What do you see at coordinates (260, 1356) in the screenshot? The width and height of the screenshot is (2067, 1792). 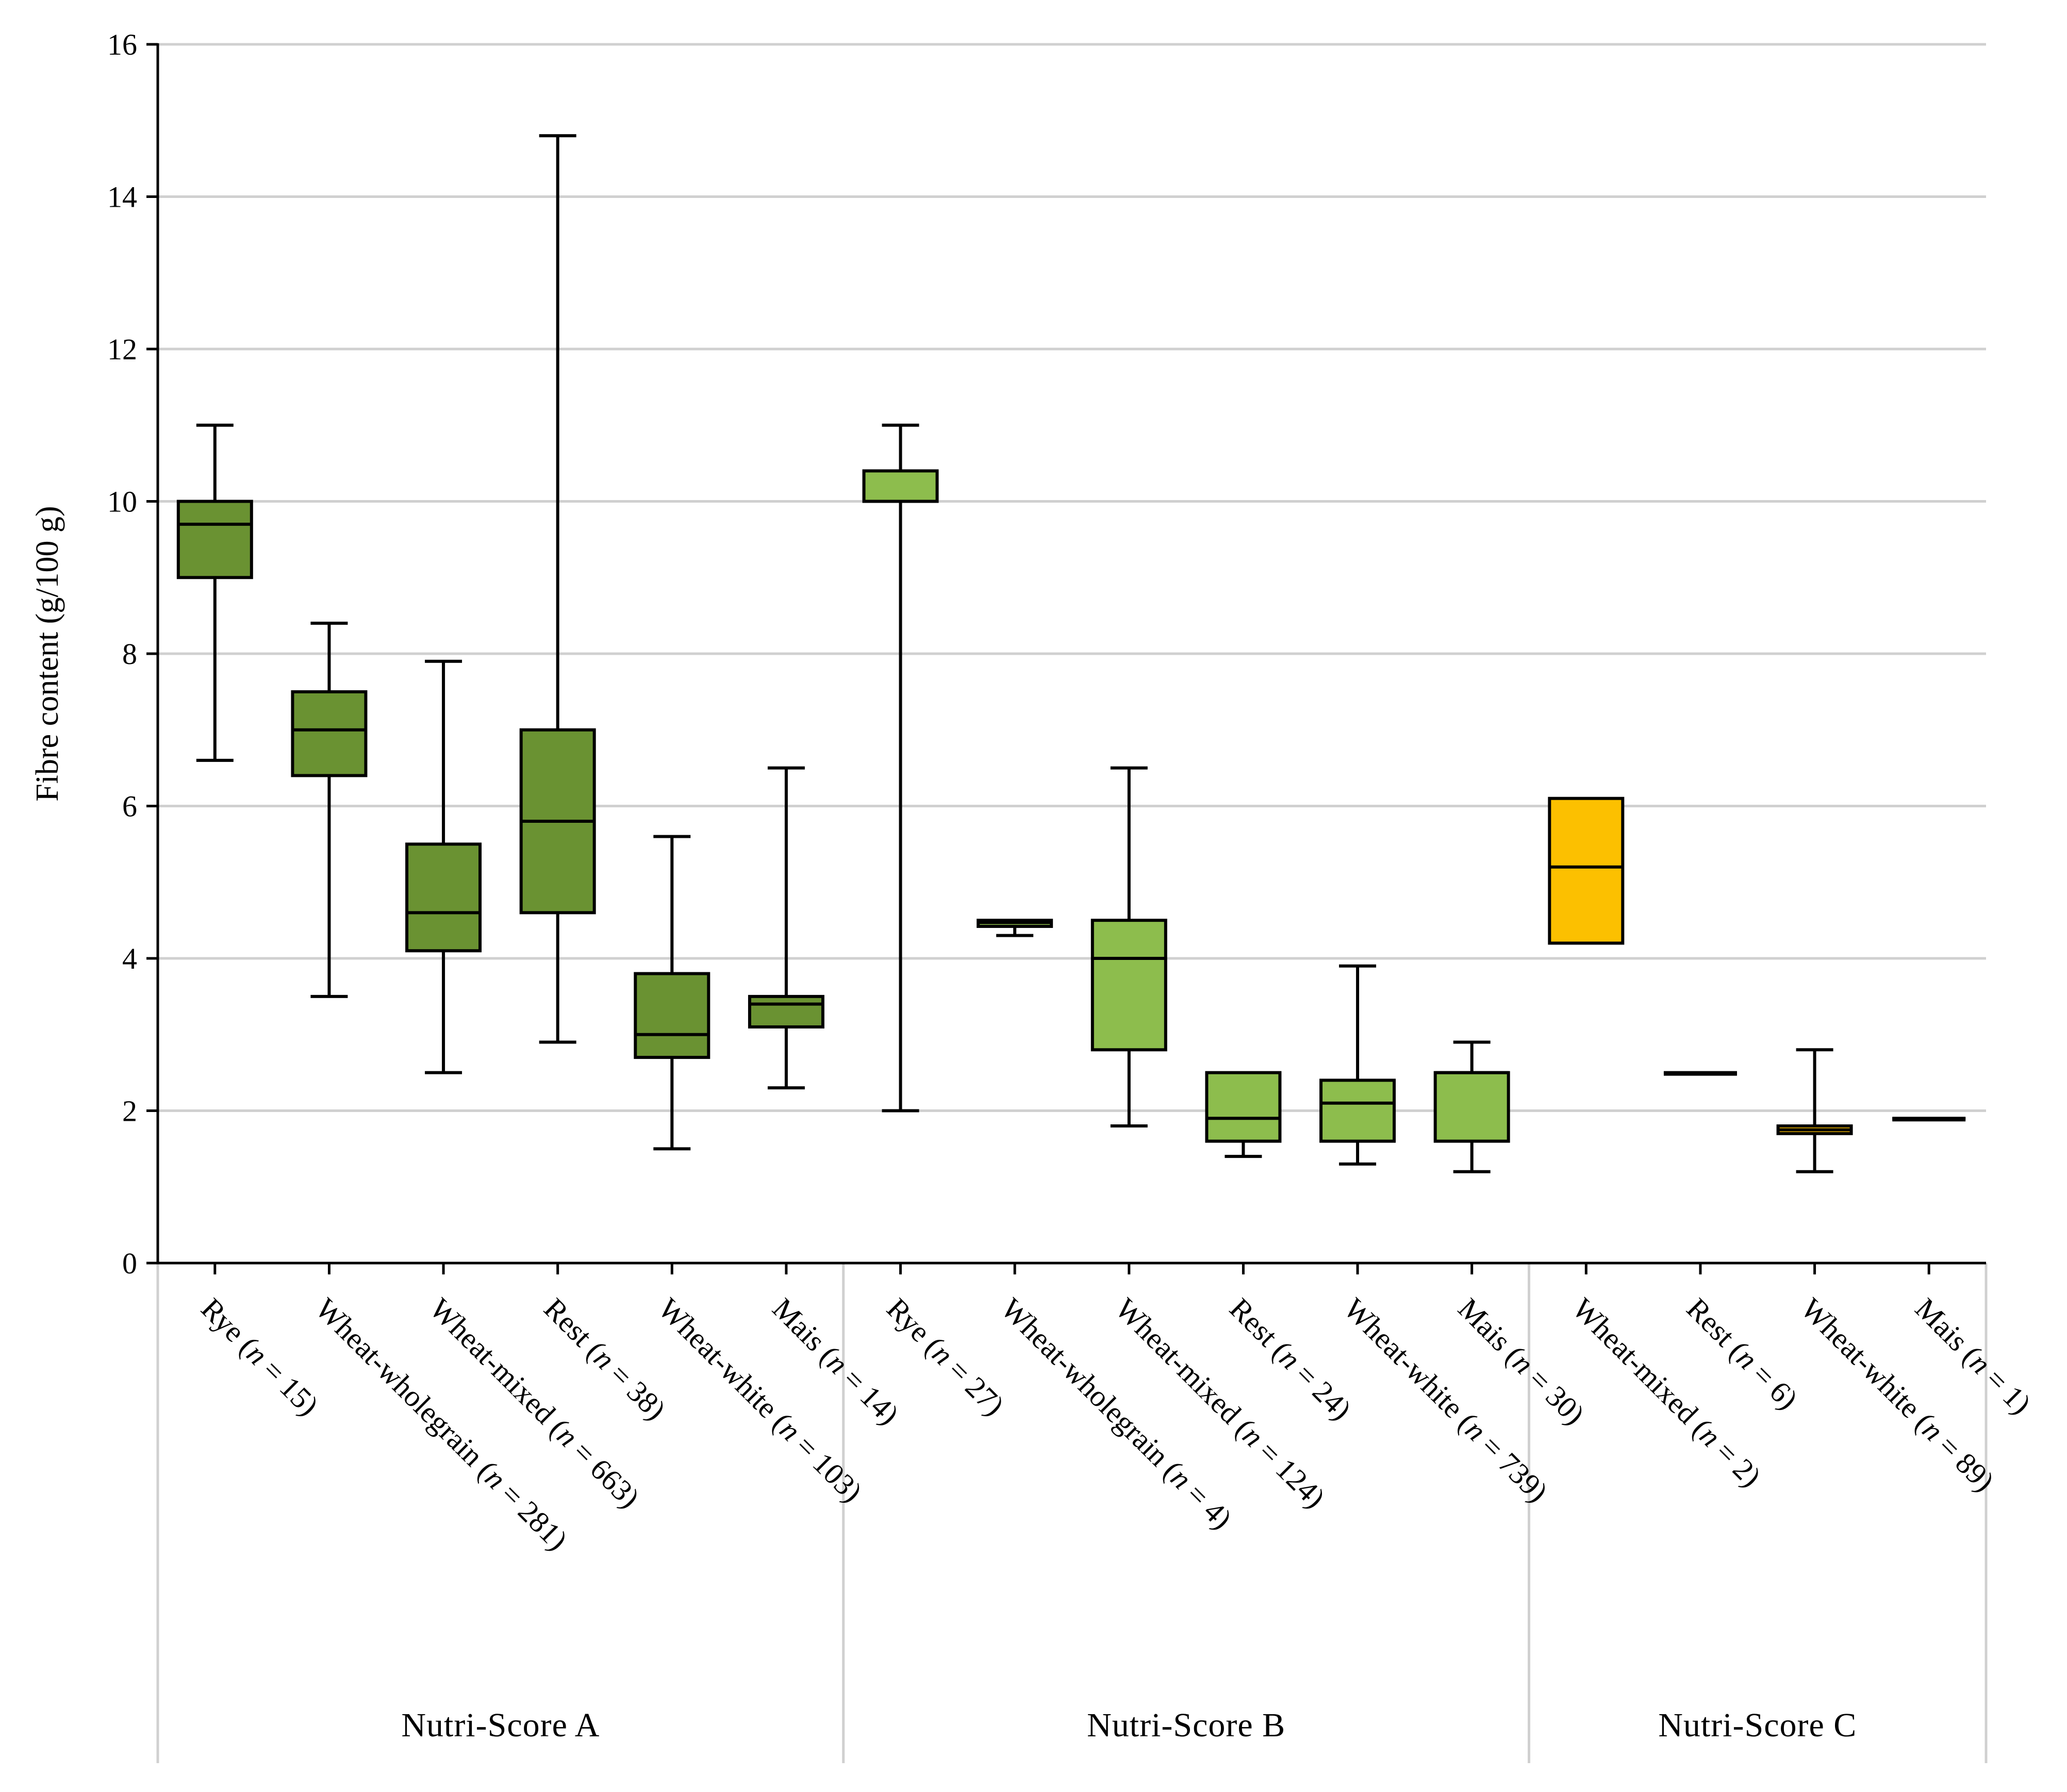 I see `category-label: Rye (n = 15)` at bounding box center [260, 1356].